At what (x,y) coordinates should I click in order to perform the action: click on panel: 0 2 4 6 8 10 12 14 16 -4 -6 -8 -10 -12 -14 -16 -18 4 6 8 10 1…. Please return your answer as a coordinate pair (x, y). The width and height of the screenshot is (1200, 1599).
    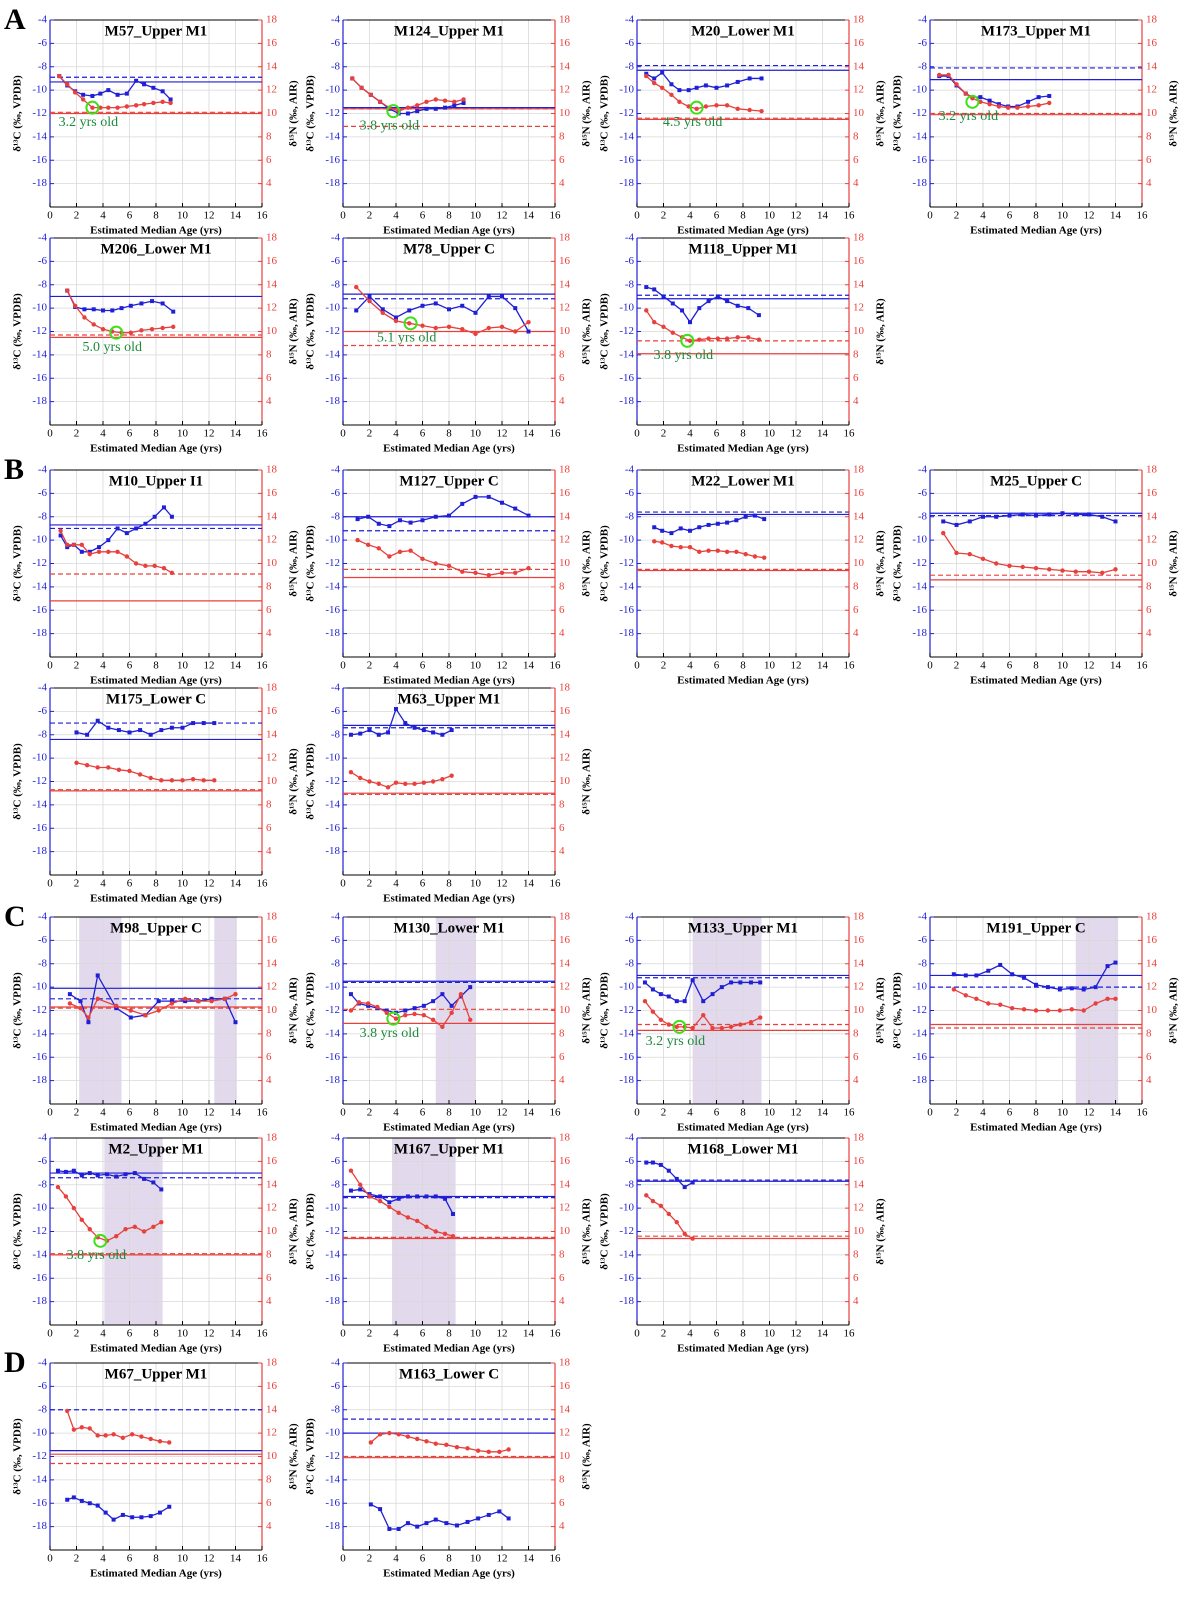
    Looking at the image, I should click on (449, 1243).